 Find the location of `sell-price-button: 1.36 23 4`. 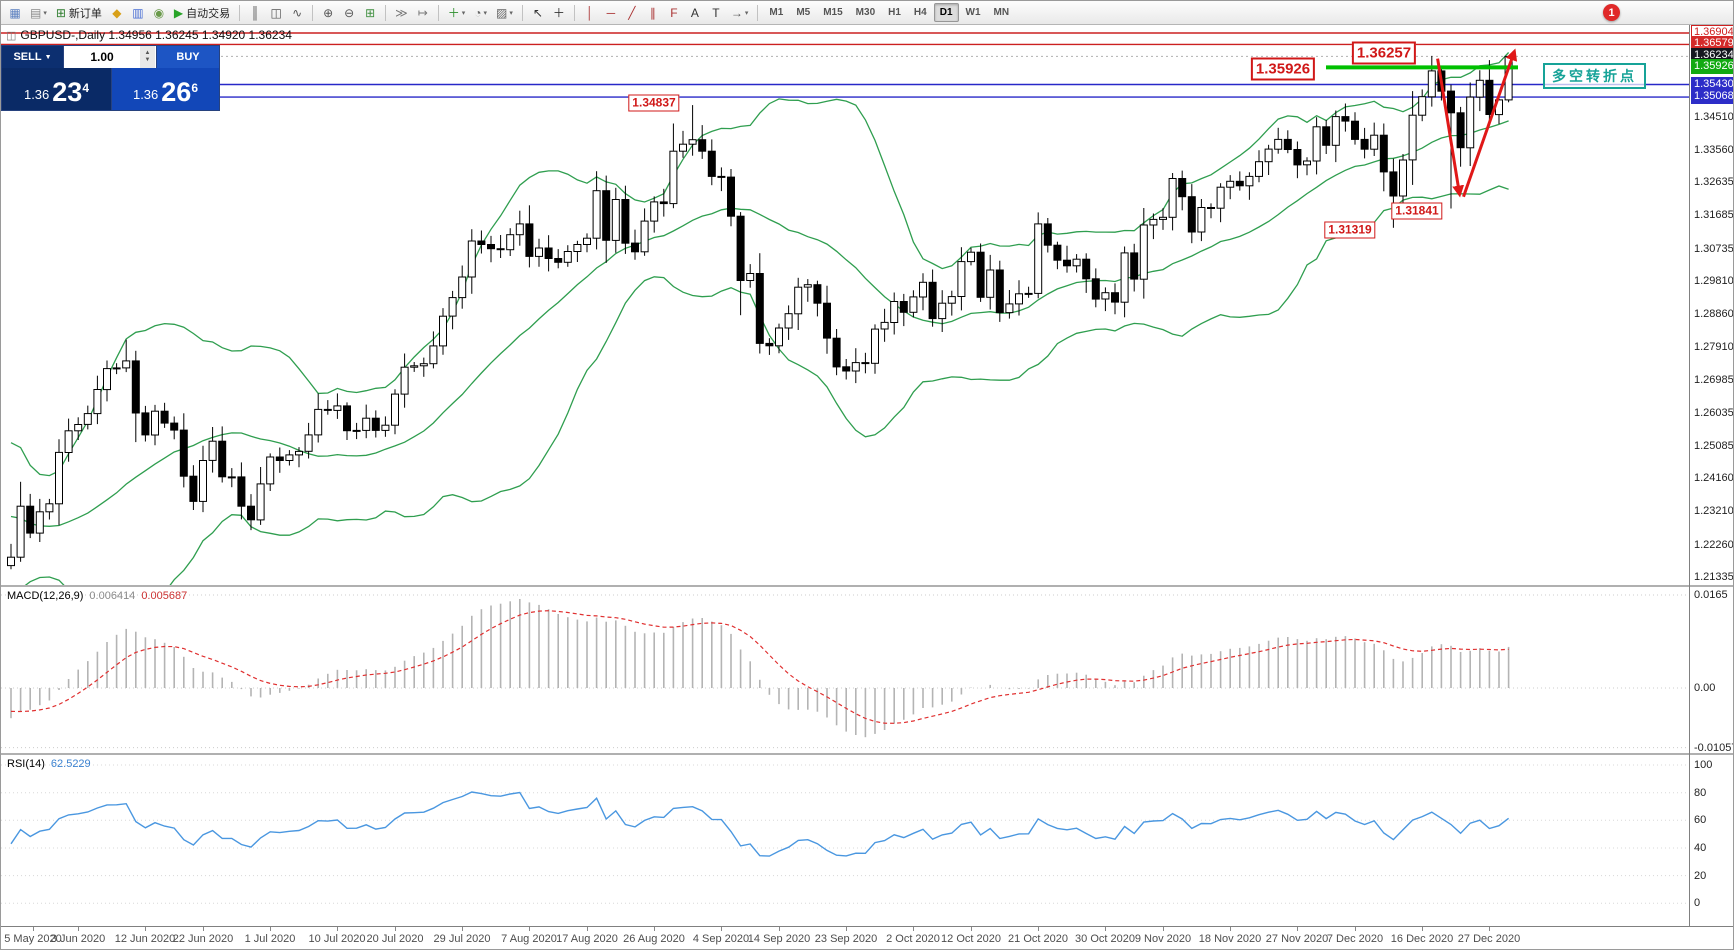

sell-price-button: 1.36 23 4 is located at coordinates (57, 89).